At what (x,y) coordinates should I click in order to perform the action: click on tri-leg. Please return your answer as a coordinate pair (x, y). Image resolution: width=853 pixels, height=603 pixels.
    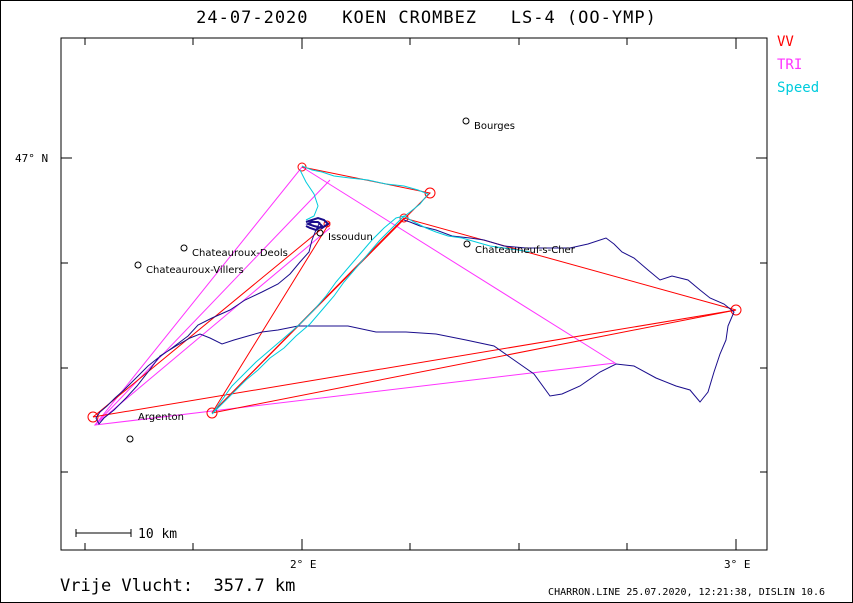
    Looking at the image, I should click on (212, 302).